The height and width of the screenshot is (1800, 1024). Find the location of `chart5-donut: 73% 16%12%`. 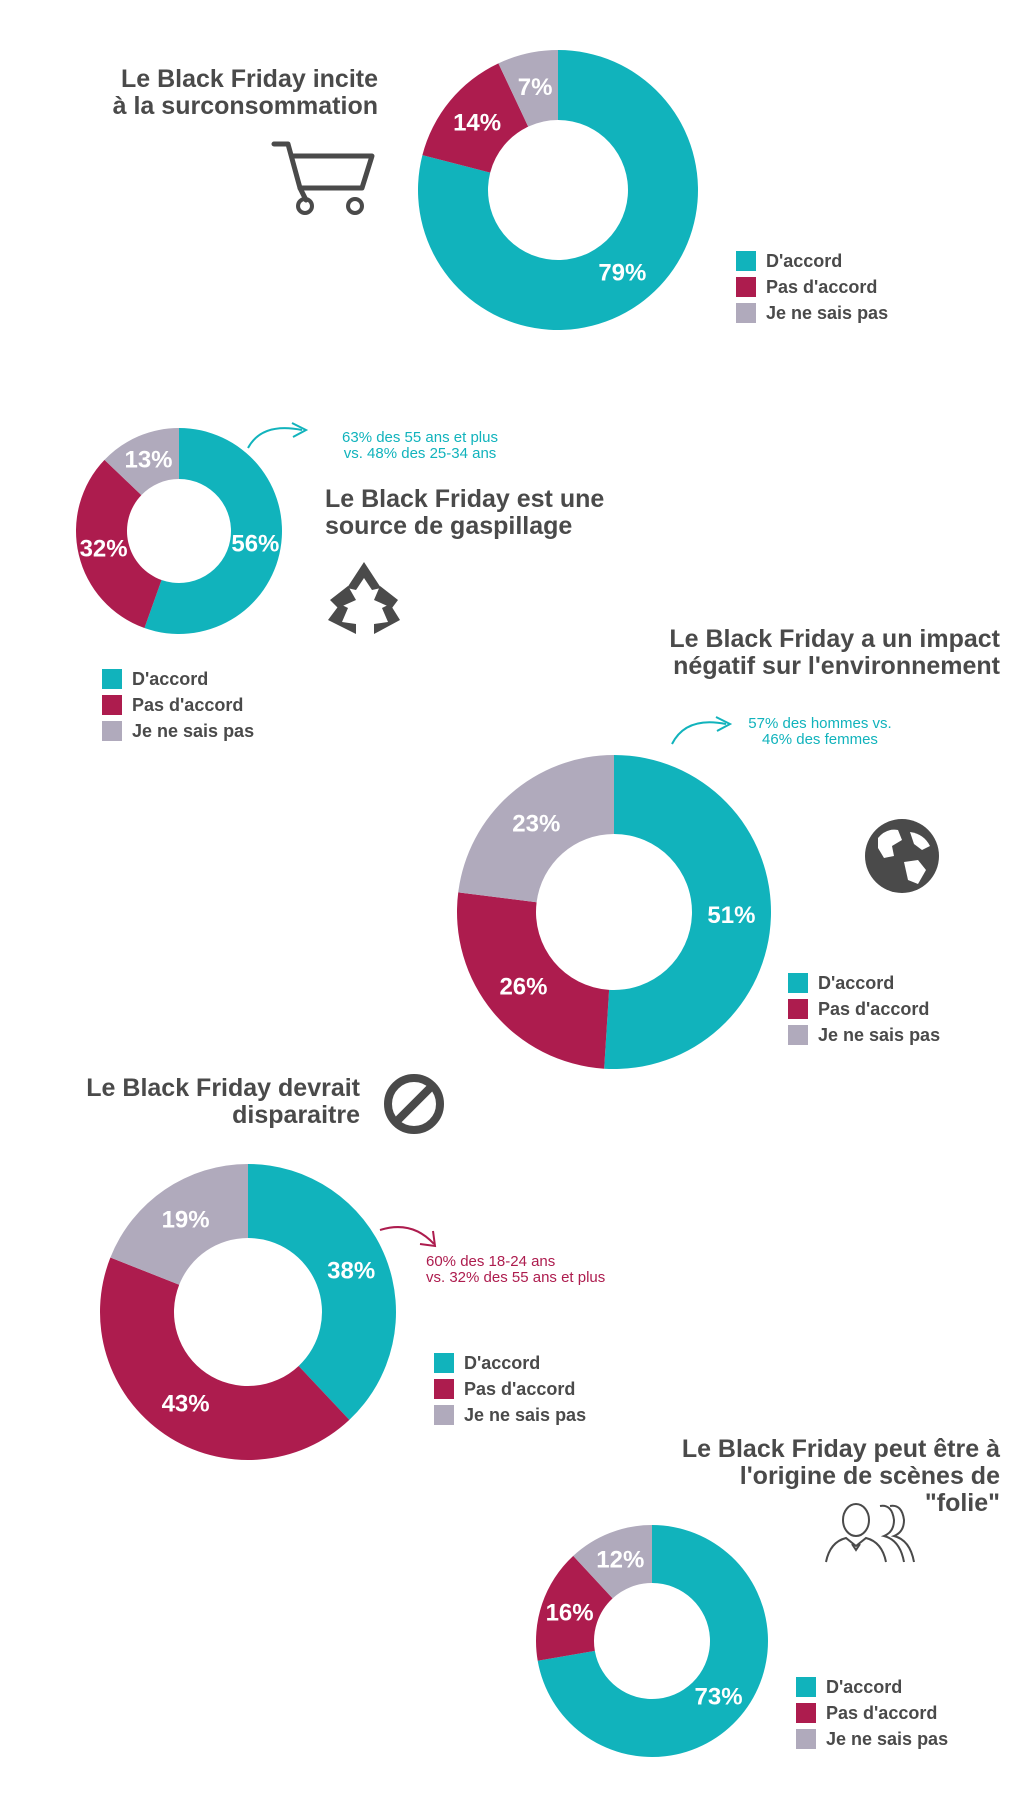

chart5-donut: 73% 16%12% is located at coordinates (652, 1641).